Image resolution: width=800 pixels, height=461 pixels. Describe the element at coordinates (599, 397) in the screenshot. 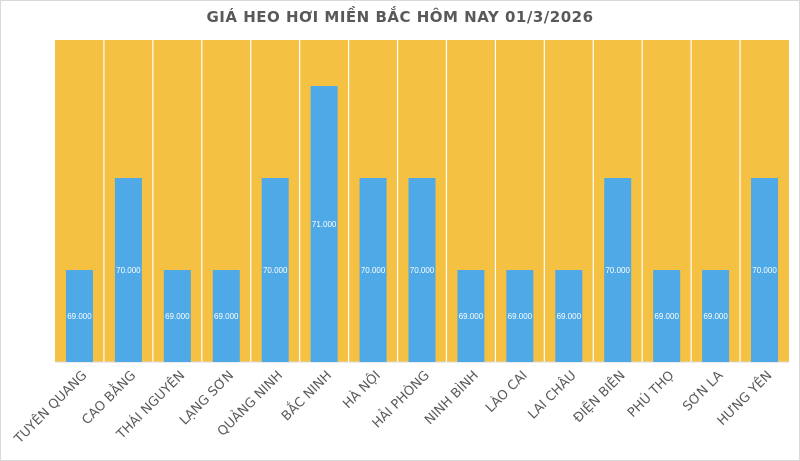

I see `category-label: ĐIỆN BIÊN` at that location.